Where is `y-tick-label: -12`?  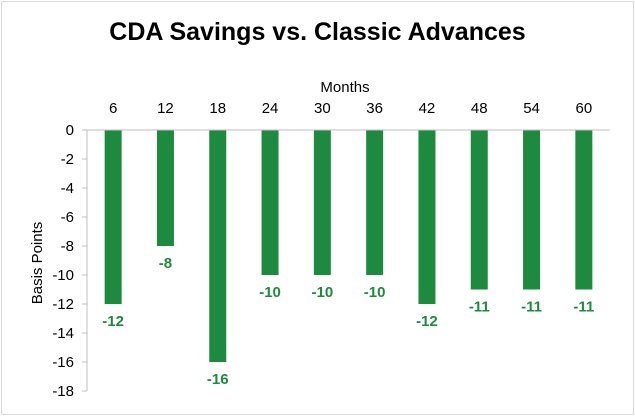 y-tick-label: -12 is located at coordinates (63, 304).